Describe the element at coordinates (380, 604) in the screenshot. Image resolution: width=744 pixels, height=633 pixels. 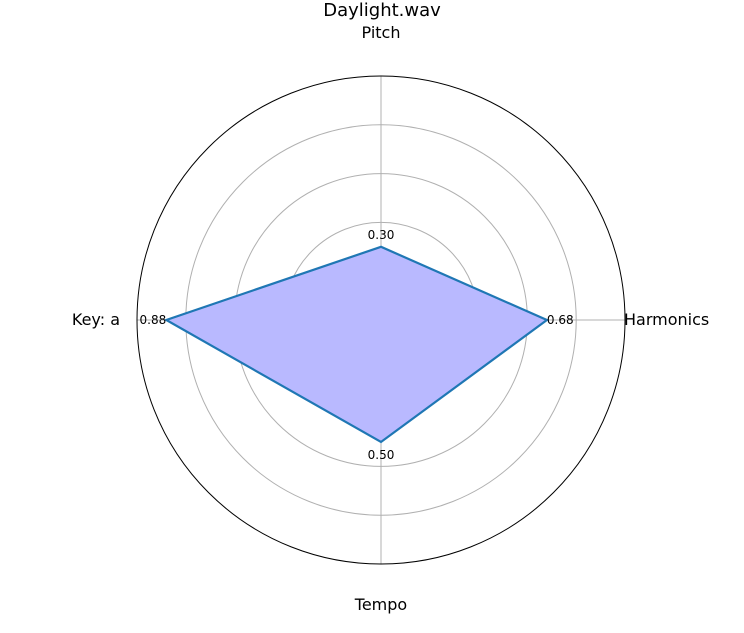
I see `axis-label: Tempo` at that location.